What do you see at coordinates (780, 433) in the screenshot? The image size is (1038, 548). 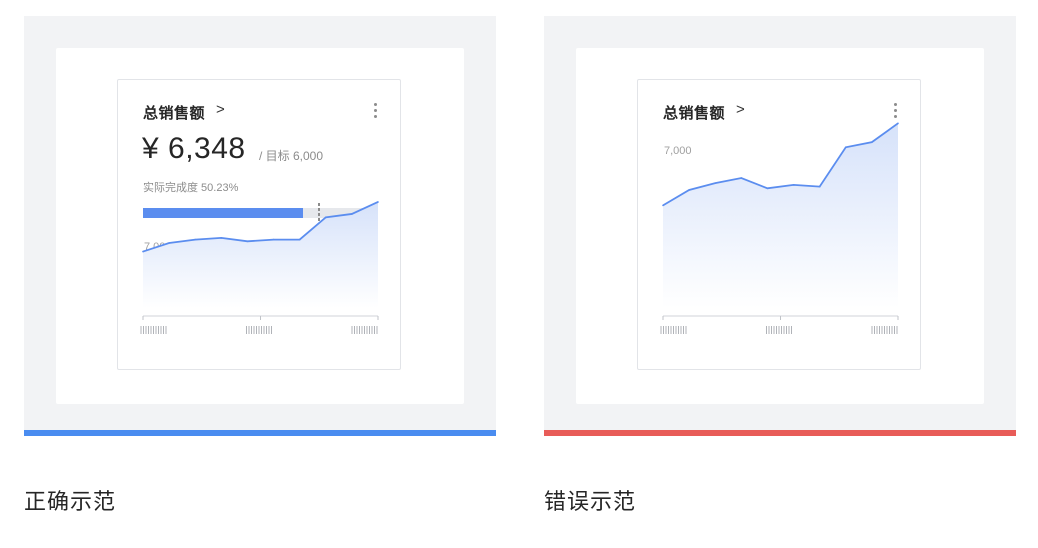 I see `wrong-indicator-bar` at bounding box center [780, 433].